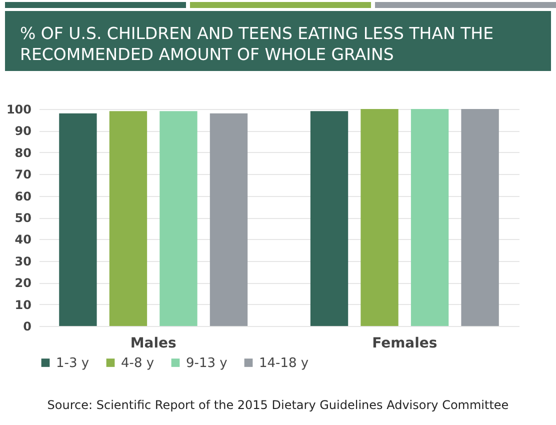 The height and width of the screenshot is (425, 556). Describe the element at coordinates (137, 363) in the screenshot. I see `legend-label: 4-8 y` at that location.